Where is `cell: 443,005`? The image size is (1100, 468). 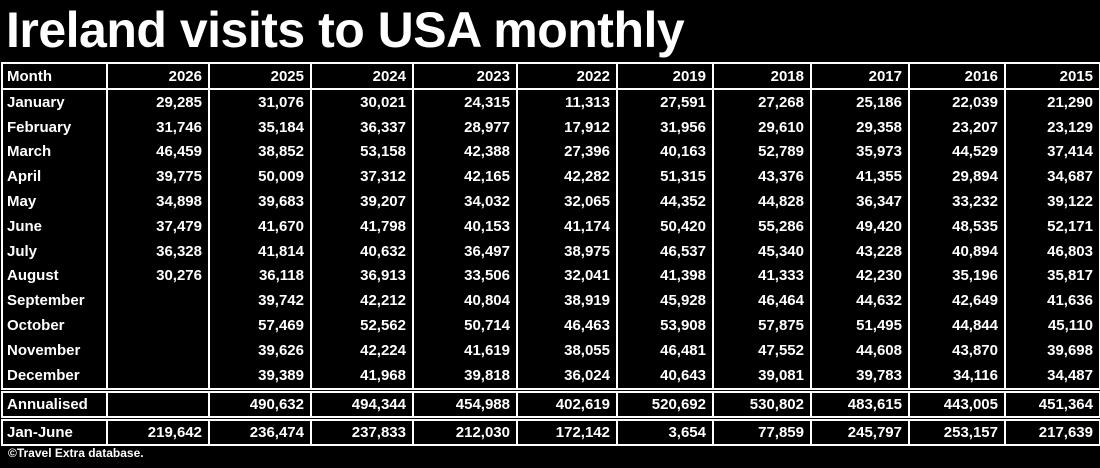 cell: 443,005 is located at coordinates (957, 404).